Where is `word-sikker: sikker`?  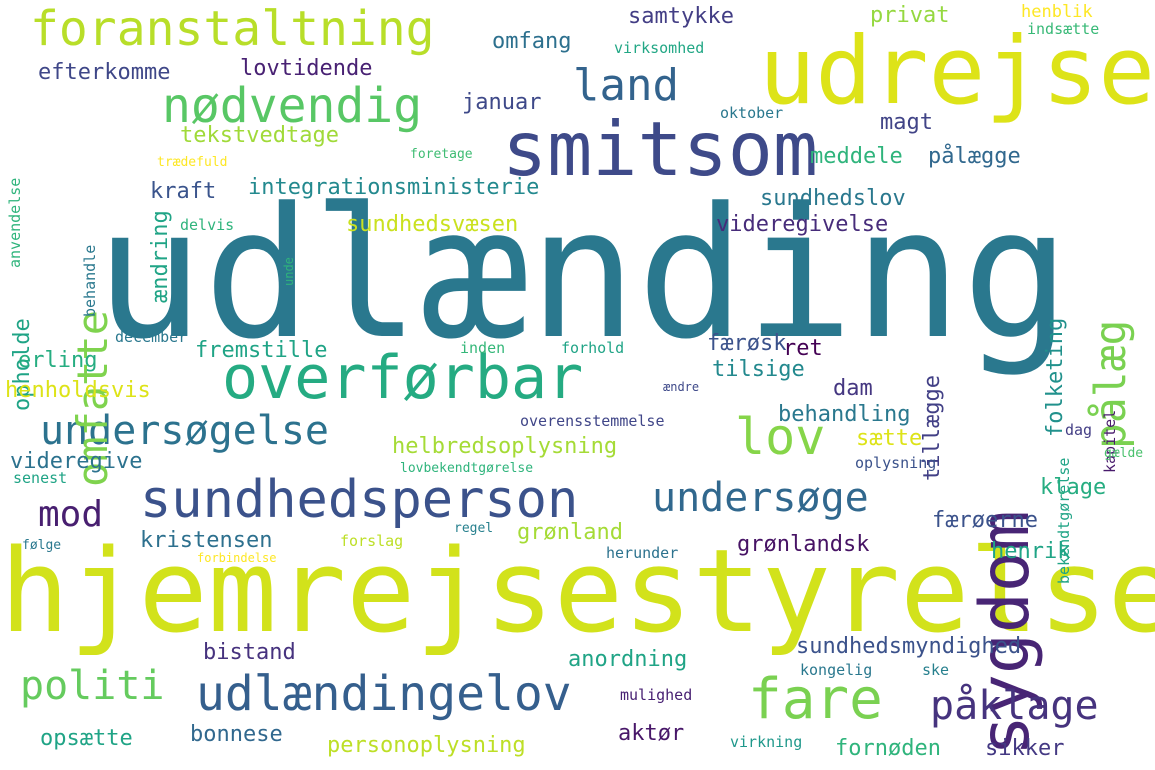 word-sikker: sikker is located at coordinates (1025, 748).